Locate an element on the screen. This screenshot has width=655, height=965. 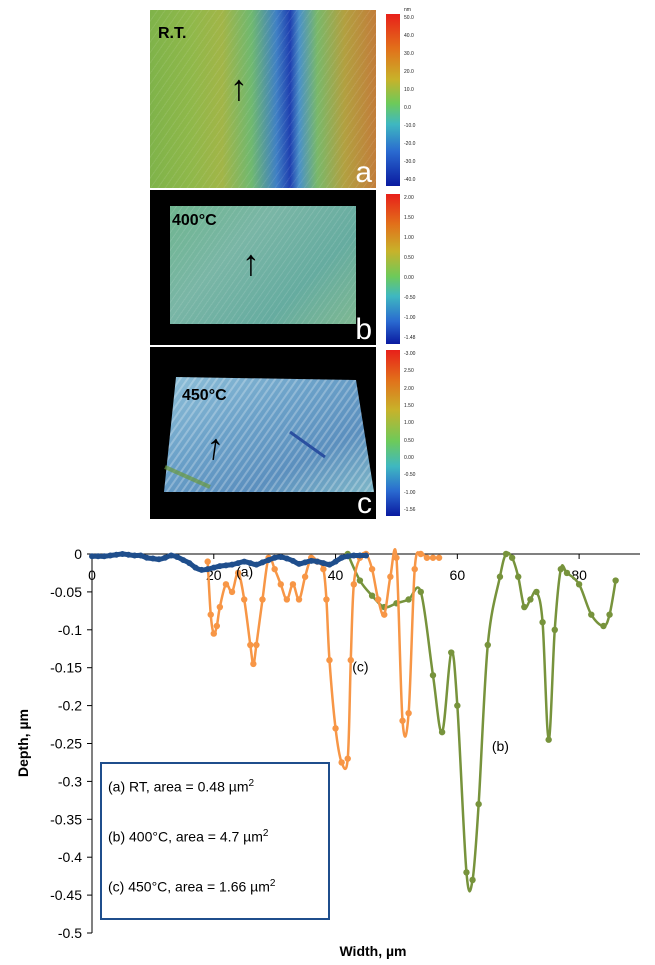
panel-b-letter: b is located at coordinates (363, 329).